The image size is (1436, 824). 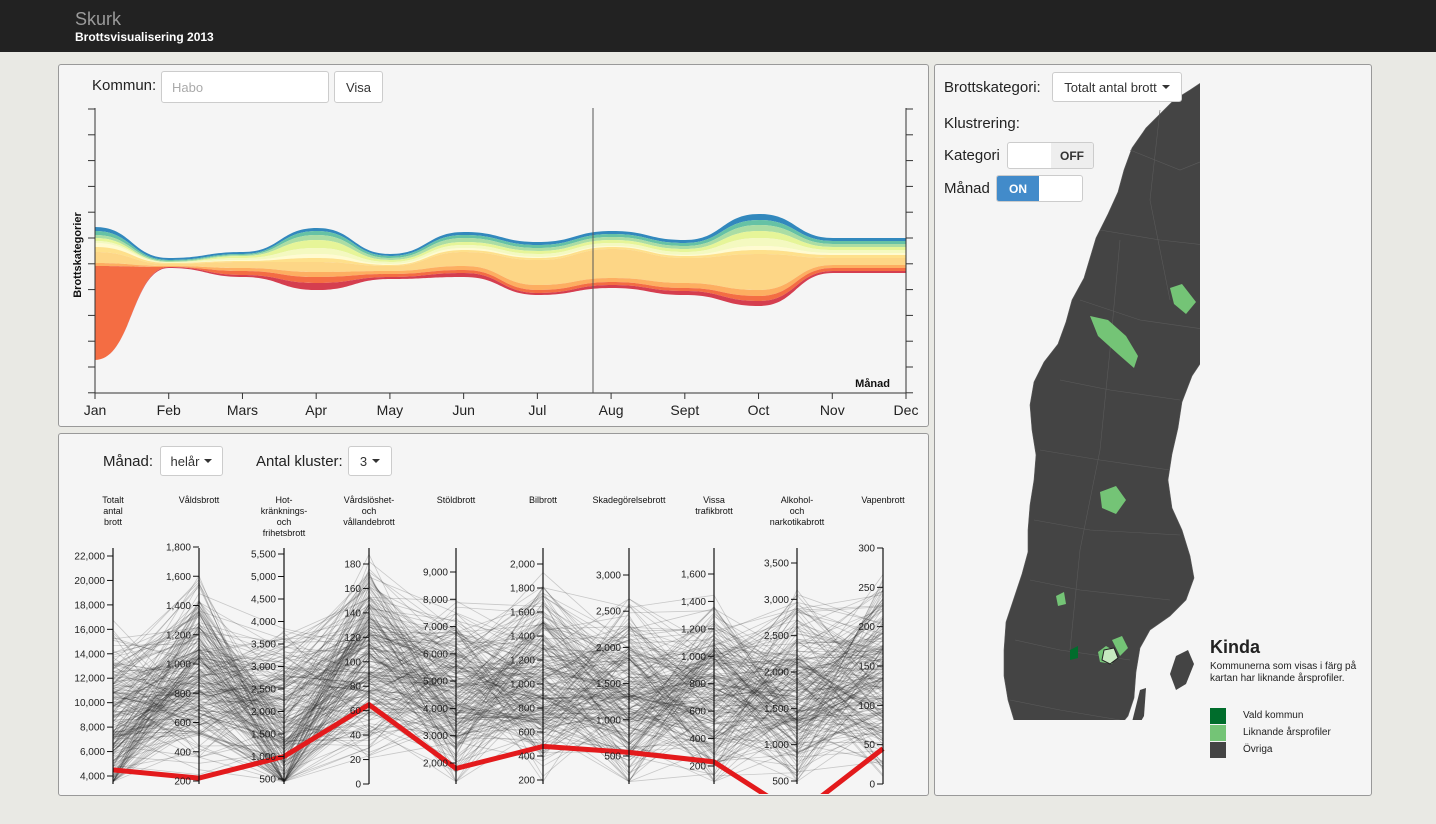 I want to click on sweden-kommuner-shape, so click(x=1101, y=396).